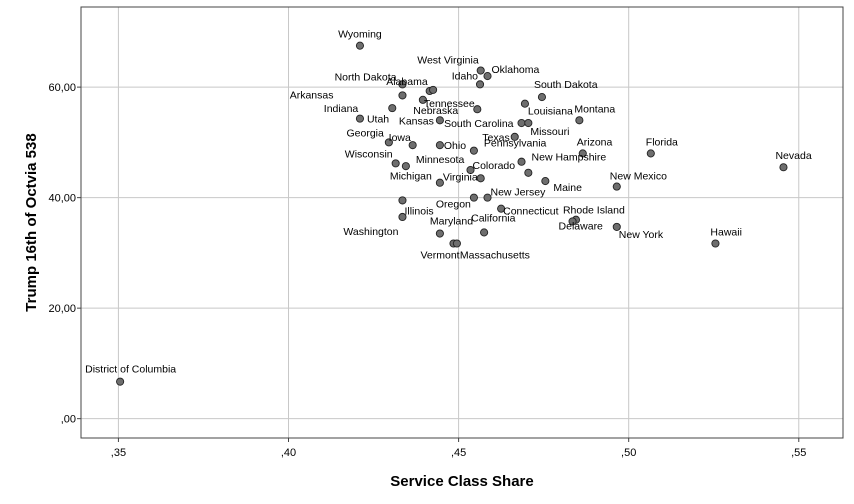 This screenshot has height=504, width=854. What do you see at coordinates (366, 133) in the screenshot?
I see `point-label: Georgia` at bounding box center [366, 133].